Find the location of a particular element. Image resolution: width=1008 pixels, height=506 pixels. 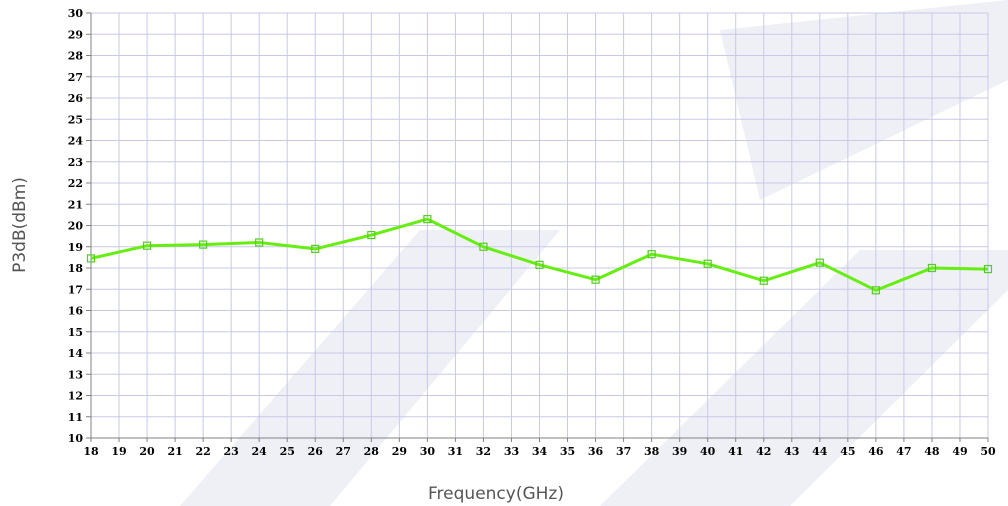

x-tick-label: 20 is located at coordinates (147, 451).